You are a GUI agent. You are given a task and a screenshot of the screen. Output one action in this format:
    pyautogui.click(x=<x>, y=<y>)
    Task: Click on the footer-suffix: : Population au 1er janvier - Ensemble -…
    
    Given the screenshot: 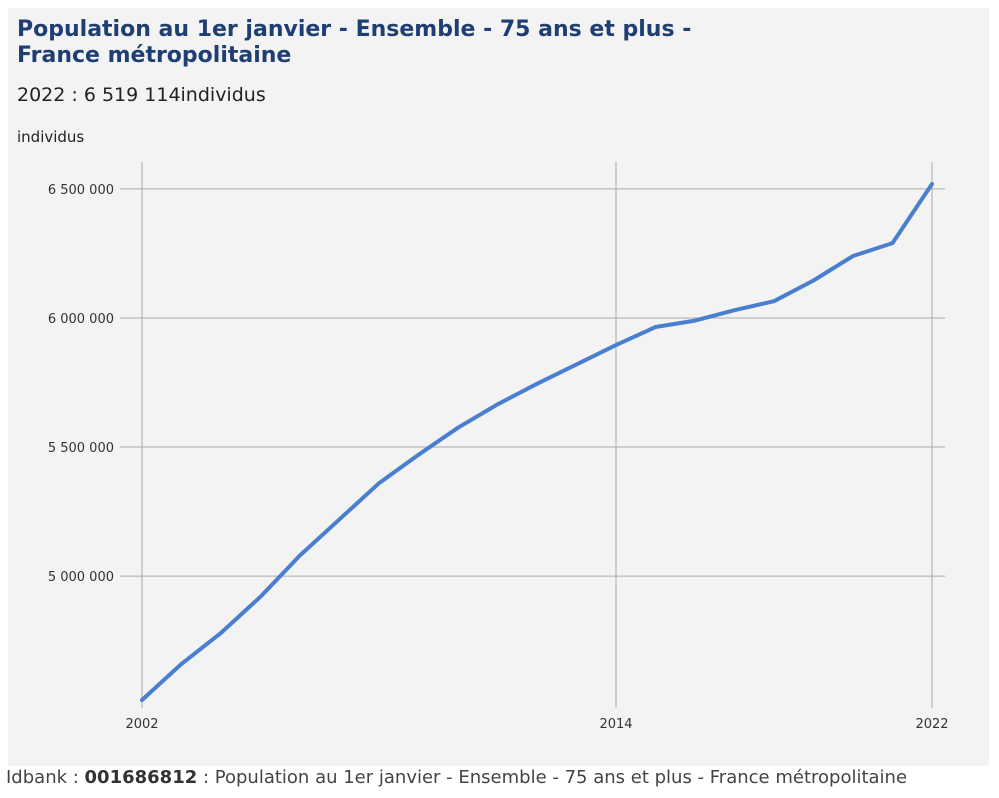 What is the action you would take?
    pyautogui.click(x=552, y=777)
    